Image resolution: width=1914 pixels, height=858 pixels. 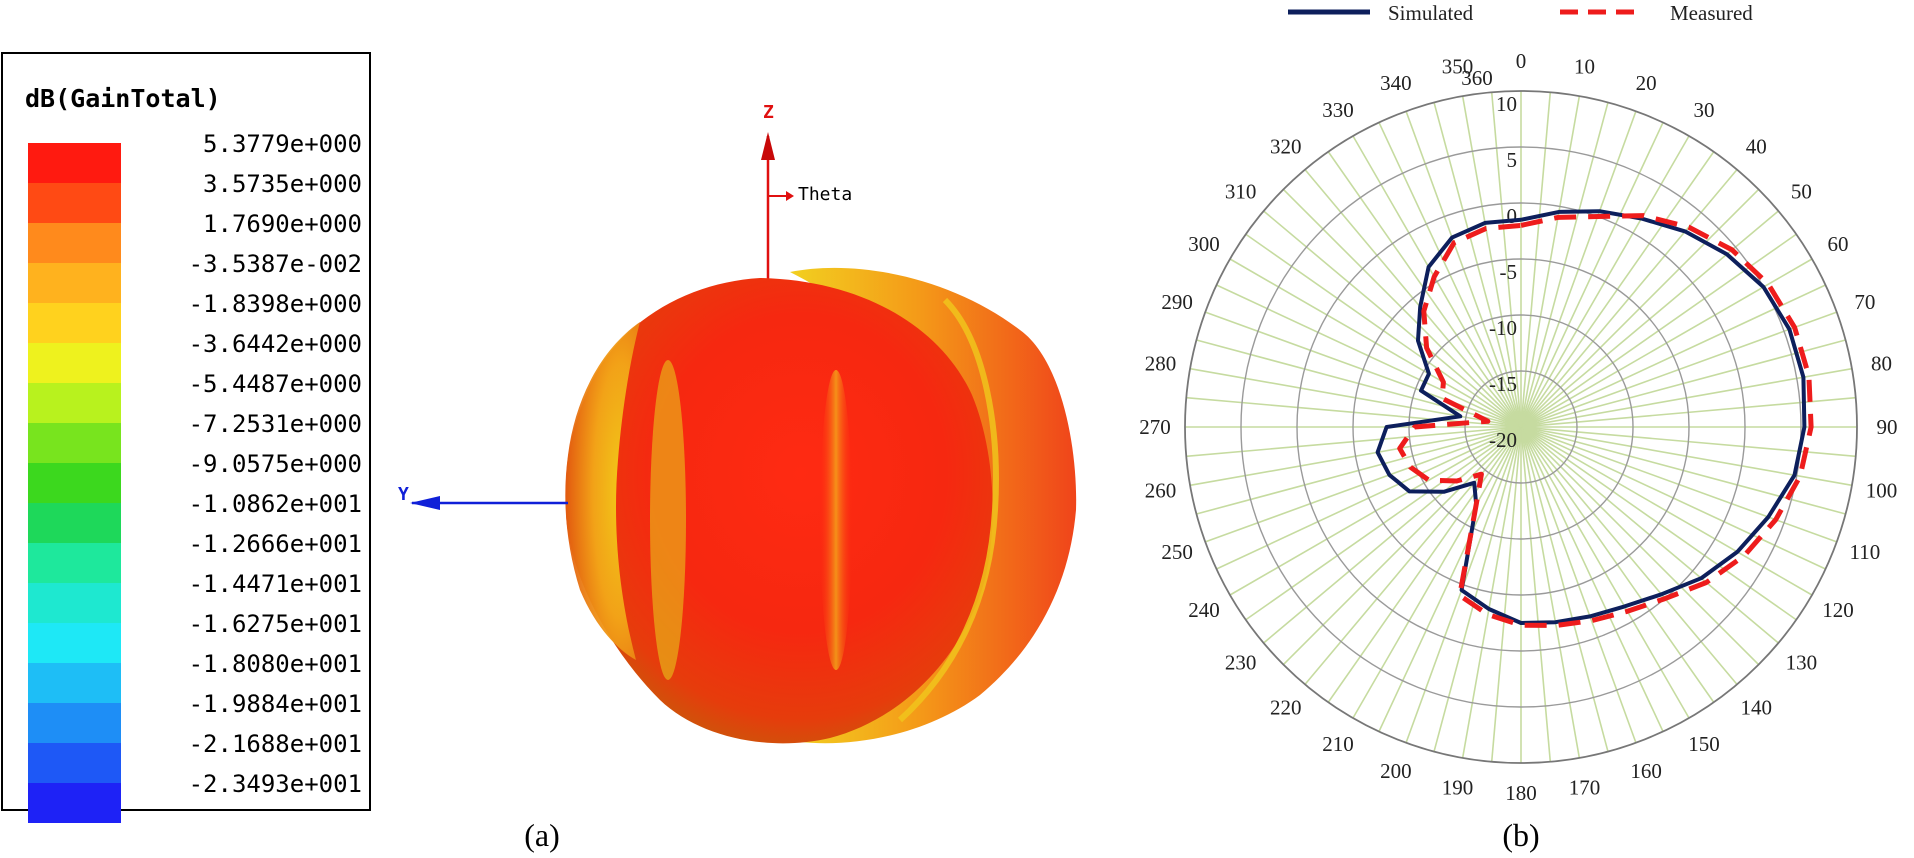 What do you see at coordinates (275, 264) in the screenshot?
I see `colorbar-label: -3.5387e-002` at bounding box center [275, 264].